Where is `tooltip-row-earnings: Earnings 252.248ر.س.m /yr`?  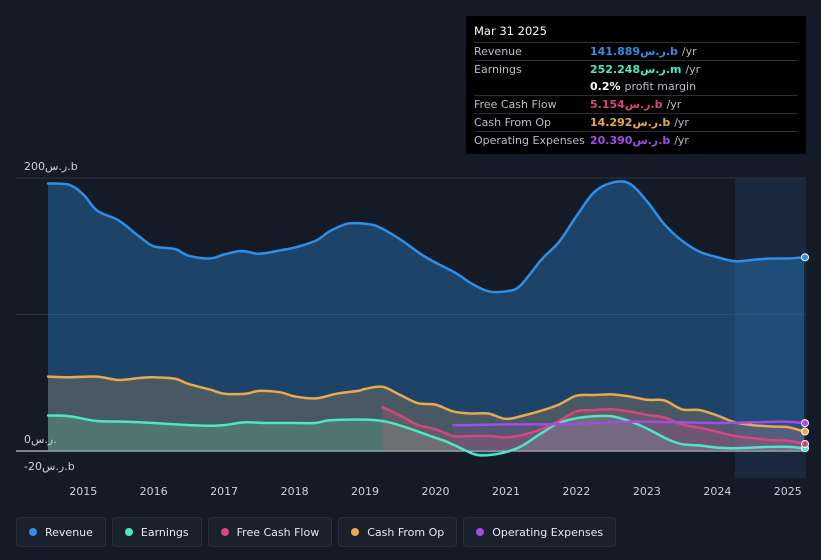
tooltip-row-earnings: Earnings 252.248ر.س.m /yr is located at coordinates (636, 69).